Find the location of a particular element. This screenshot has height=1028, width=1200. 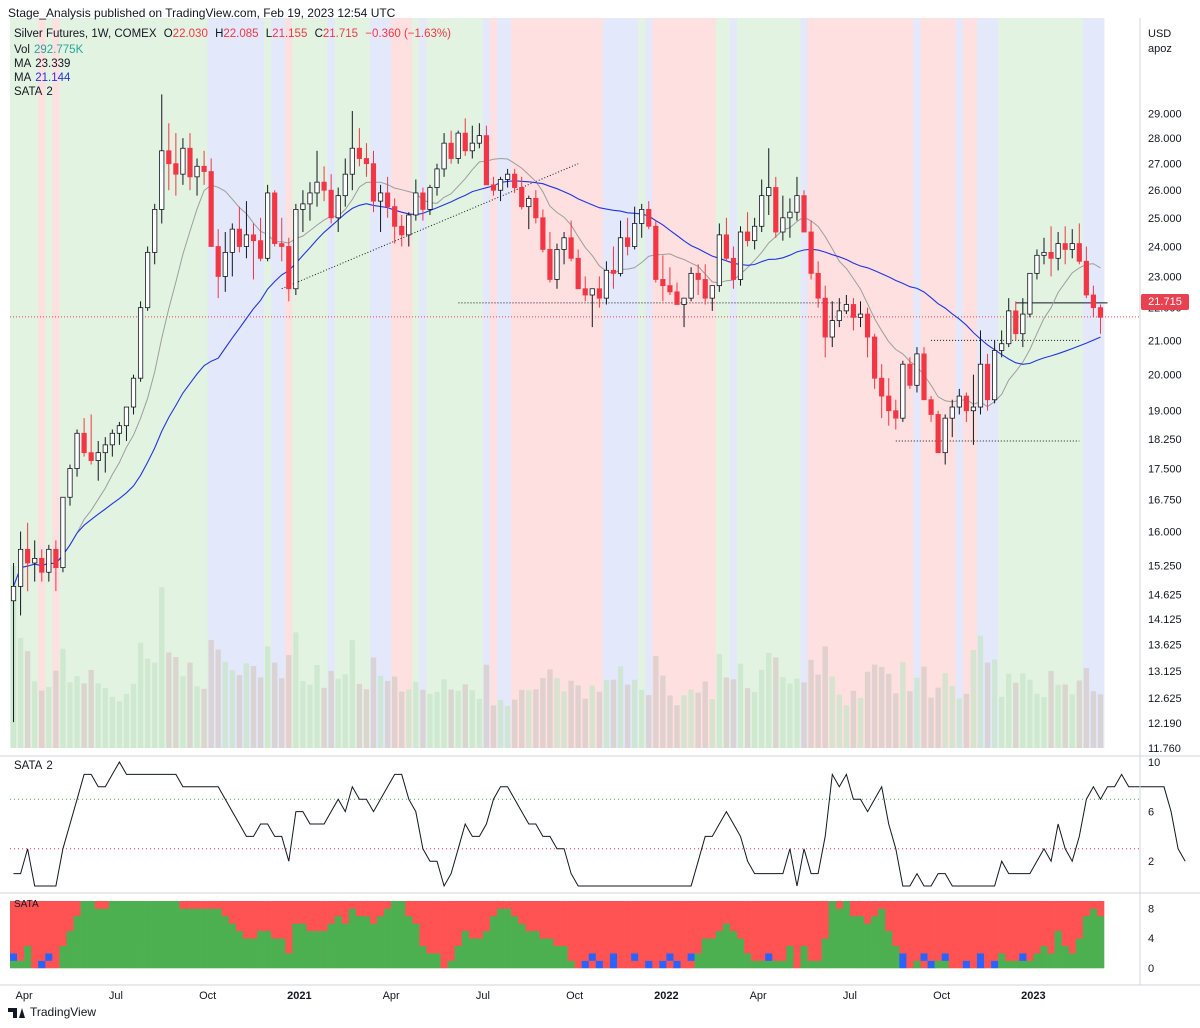

scale-mode-label: apoz is located at coordinates (1160, 49).